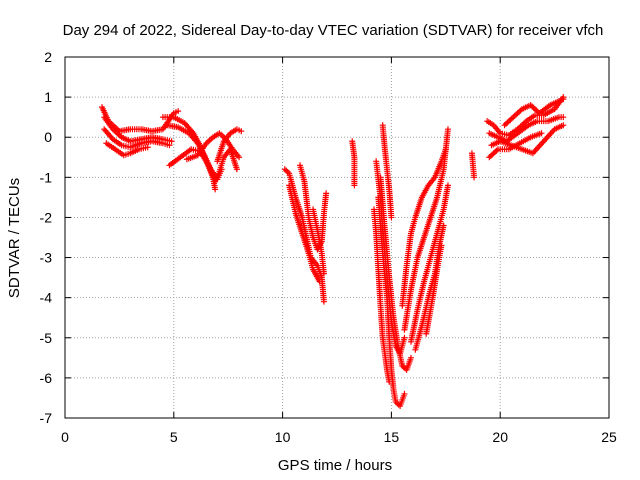 The height and width of the screenshot is (480, 640). Describe the element at coordinates (339, 437) in the screenshot. I see `x-tick-labels: 0 5 10 15 20 25` at that location.